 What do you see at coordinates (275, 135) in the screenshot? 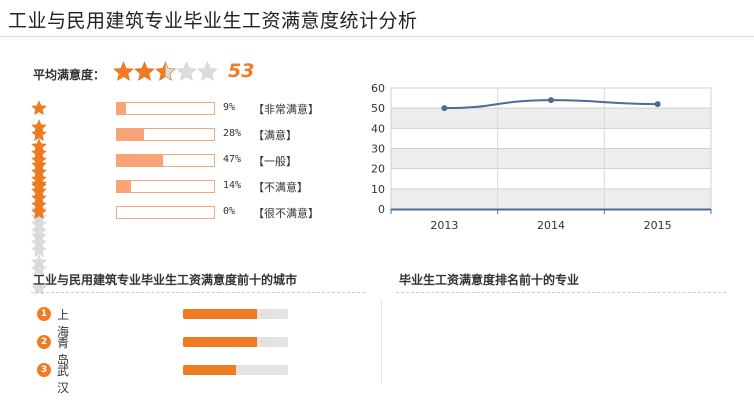
I see `rating-level: 【满意】` at bounding box center [275, 135].